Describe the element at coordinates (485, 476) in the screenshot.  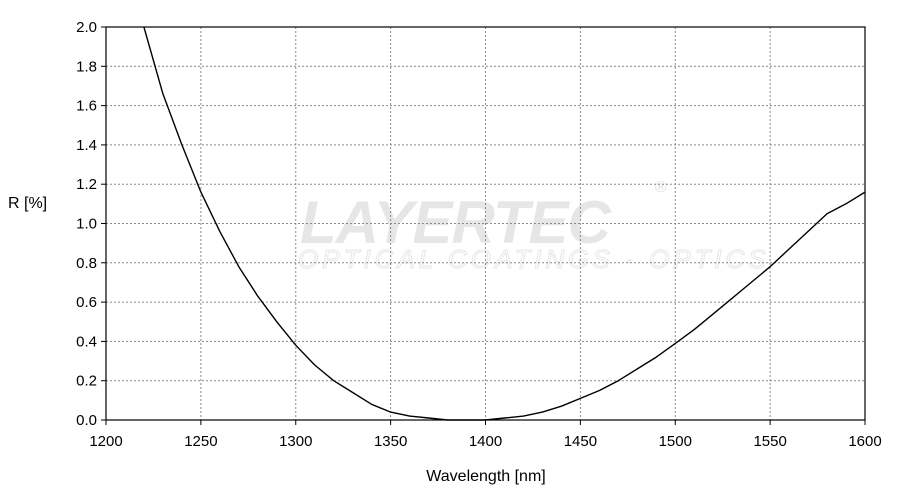
I see `x-axis-label: Wavelength [nm]` at that location.